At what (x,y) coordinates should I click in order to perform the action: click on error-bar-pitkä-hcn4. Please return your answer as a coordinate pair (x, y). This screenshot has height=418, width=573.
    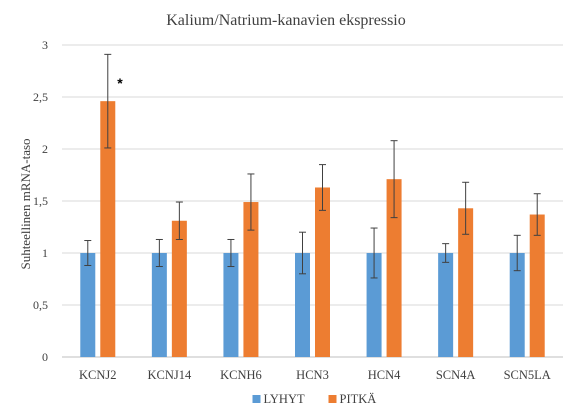
    Looking at the image, I should click on (394, 179).